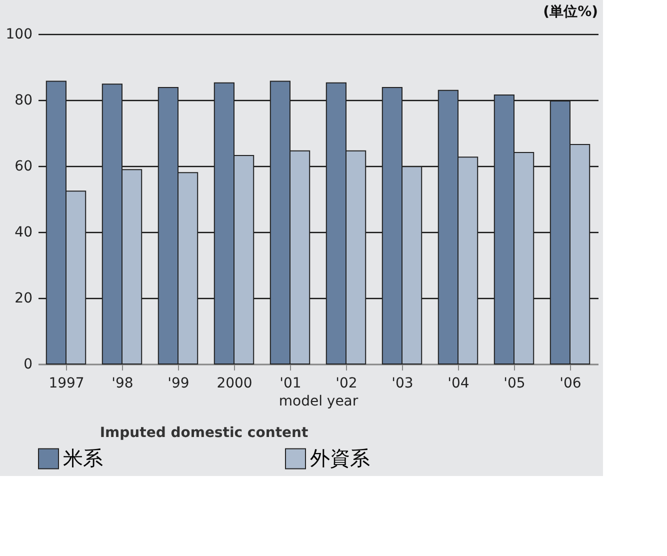 The image size is (667, 556). Describe the element at coordinates (66, 384) in the screenshot. I see `x-tick-label: 1997` at that location.